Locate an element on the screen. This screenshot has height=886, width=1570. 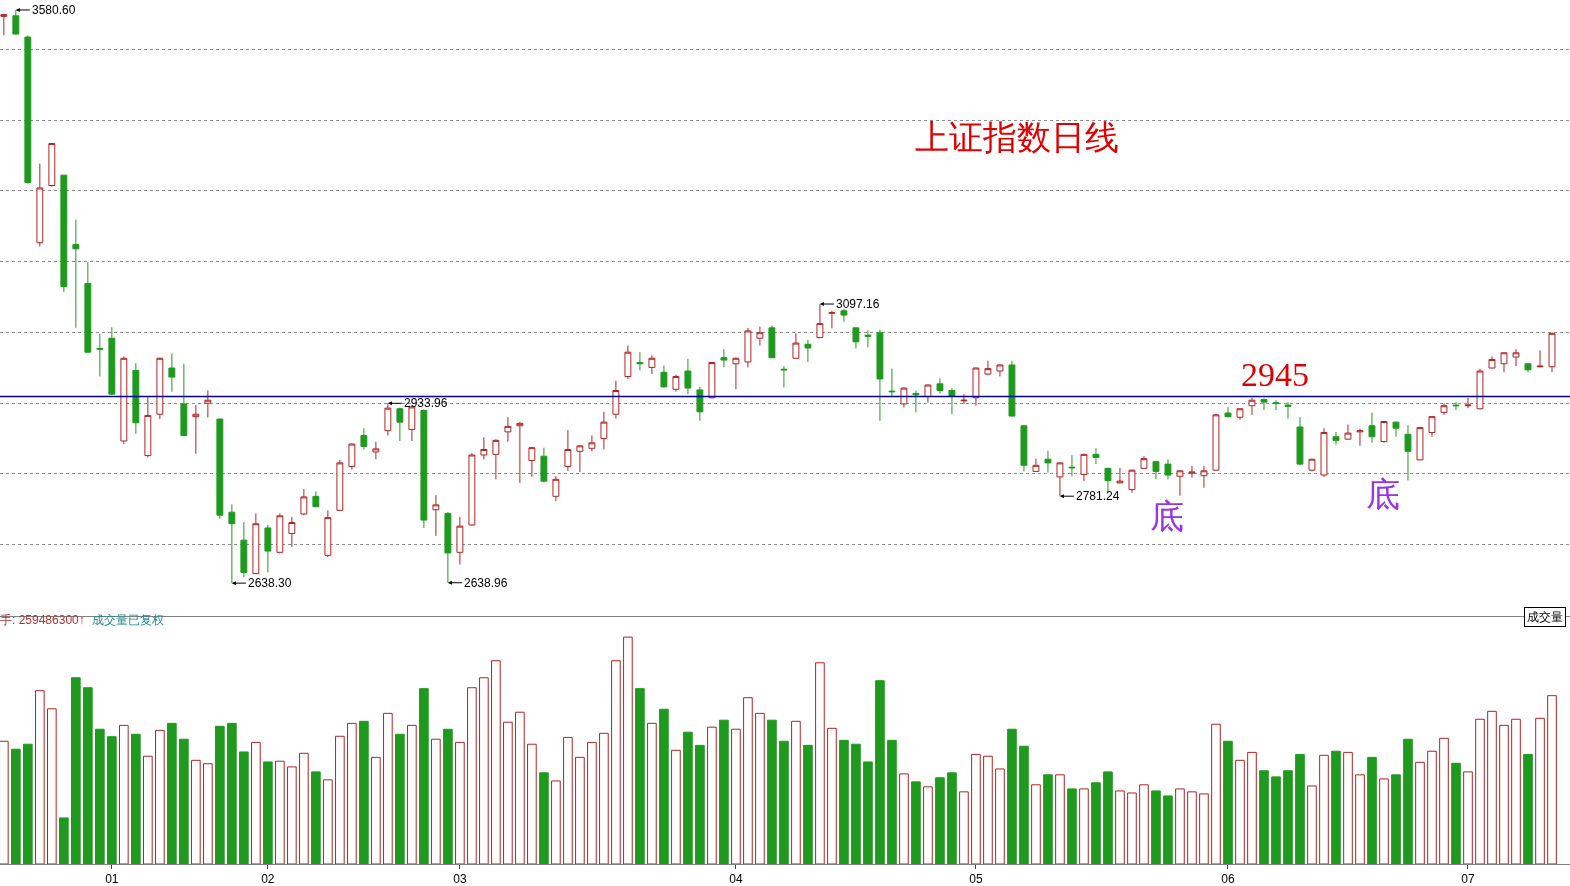
annotation: 3580.60 is located at coordinates (54, 10).